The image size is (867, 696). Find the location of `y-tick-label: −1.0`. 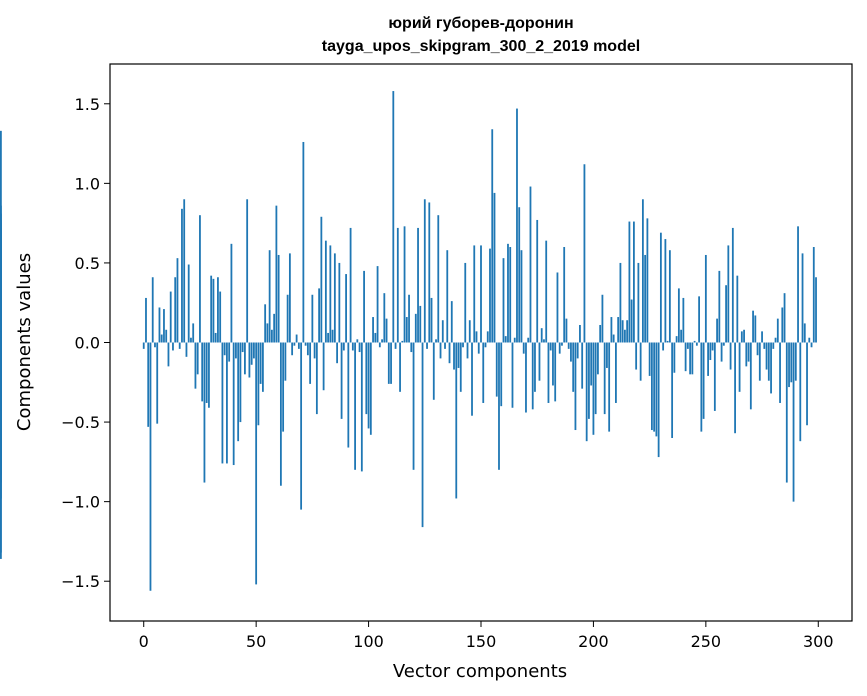

y-tick-label: −1.0 is located at coordinates (80, 502).